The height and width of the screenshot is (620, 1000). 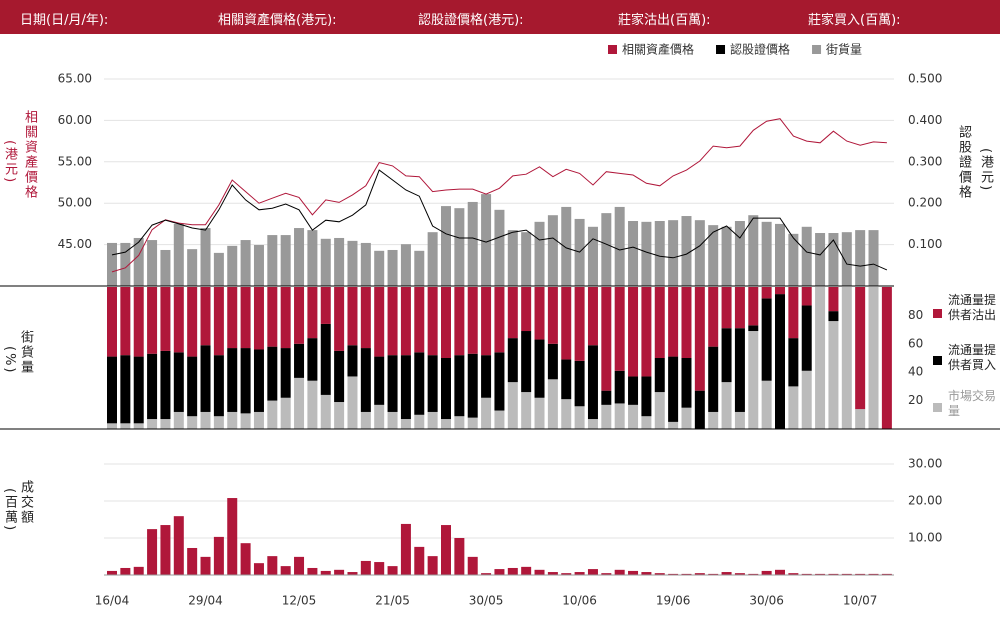 What do you see at coordinates (112, 601) in the screenshot?
I see `x-tick-label: 16/04` at bounding box center [112, 601].